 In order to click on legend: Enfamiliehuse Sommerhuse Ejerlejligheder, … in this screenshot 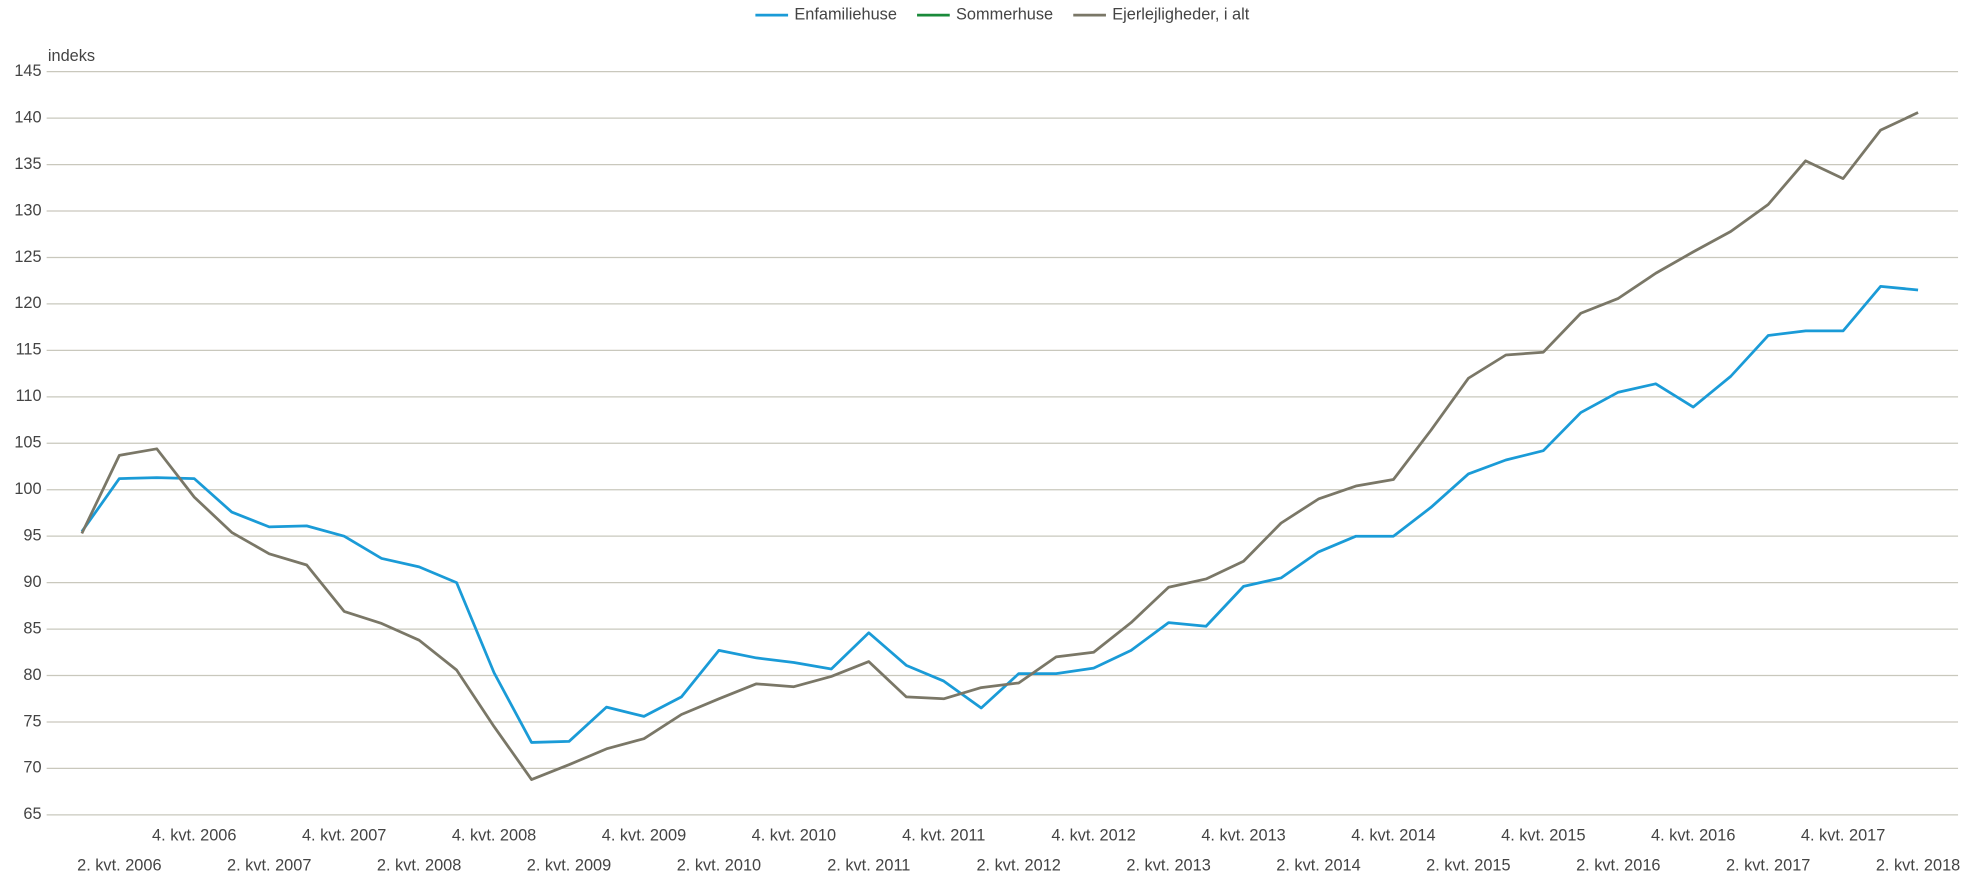, I will do `click(1002, 14)`.